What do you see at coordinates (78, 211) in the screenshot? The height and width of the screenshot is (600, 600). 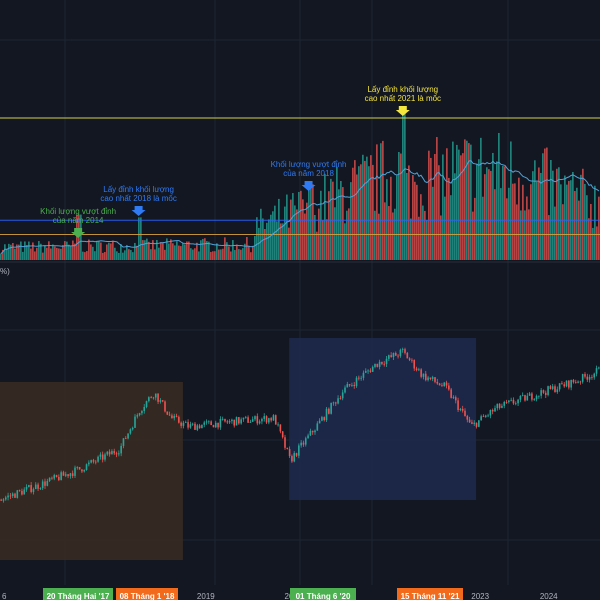 I see `annotation-text-line: Khối lượng vượt đỉnh` at bounding box center [78, 211].